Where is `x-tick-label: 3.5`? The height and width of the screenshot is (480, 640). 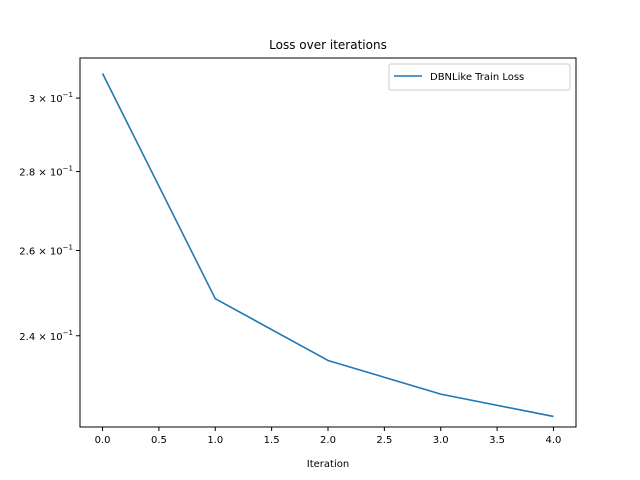 x-tick-label: 3.5 is located at coordinates (497, 440).